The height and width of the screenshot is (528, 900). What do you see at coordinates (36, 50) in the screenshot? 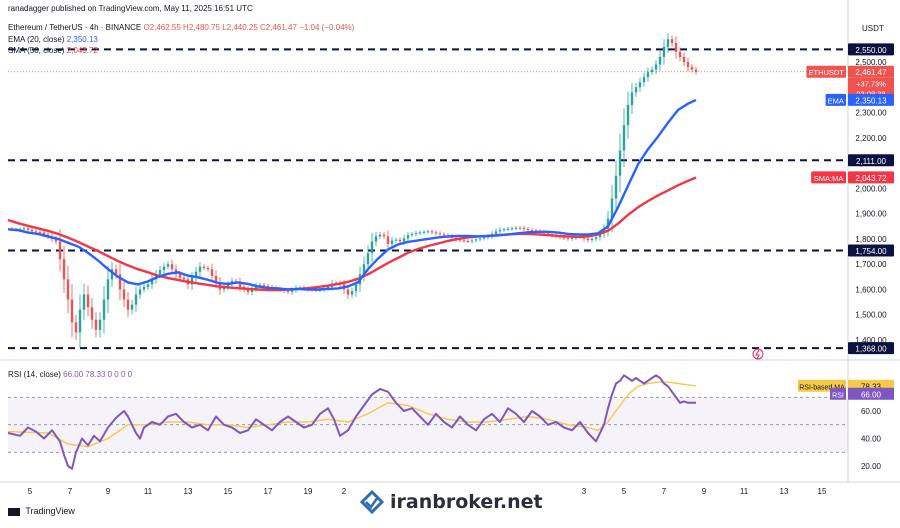
I see `sma-label: SMA (50, close)` at bounding box center [36, 50].